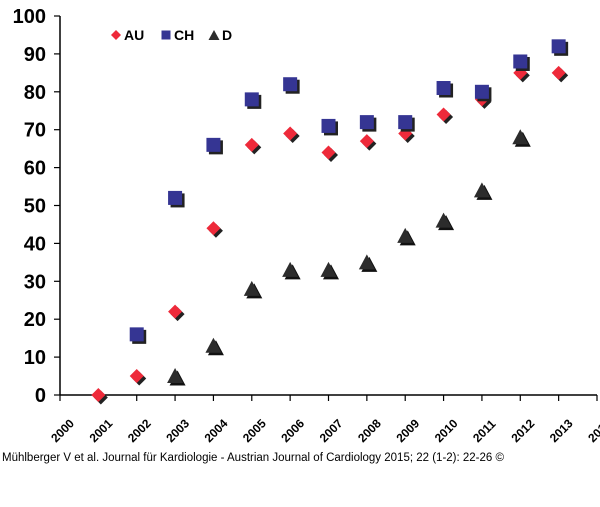 This screenshot has width=600, height=507. I want to click on point-ch-2008, so click(366, 122).